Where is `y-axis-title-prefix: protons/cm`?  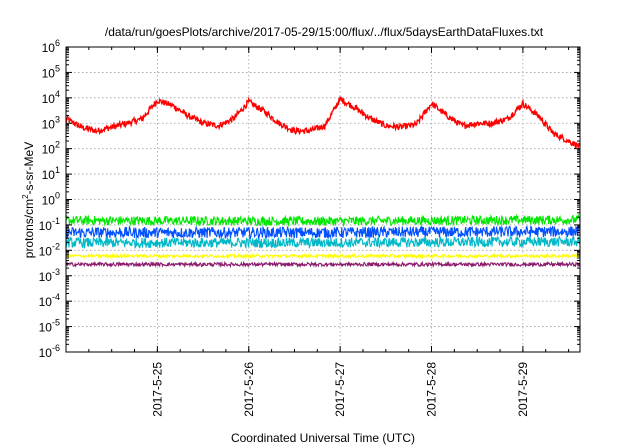 y-axis-title-prefix: protons/cm is located at coordinates (29, 228).